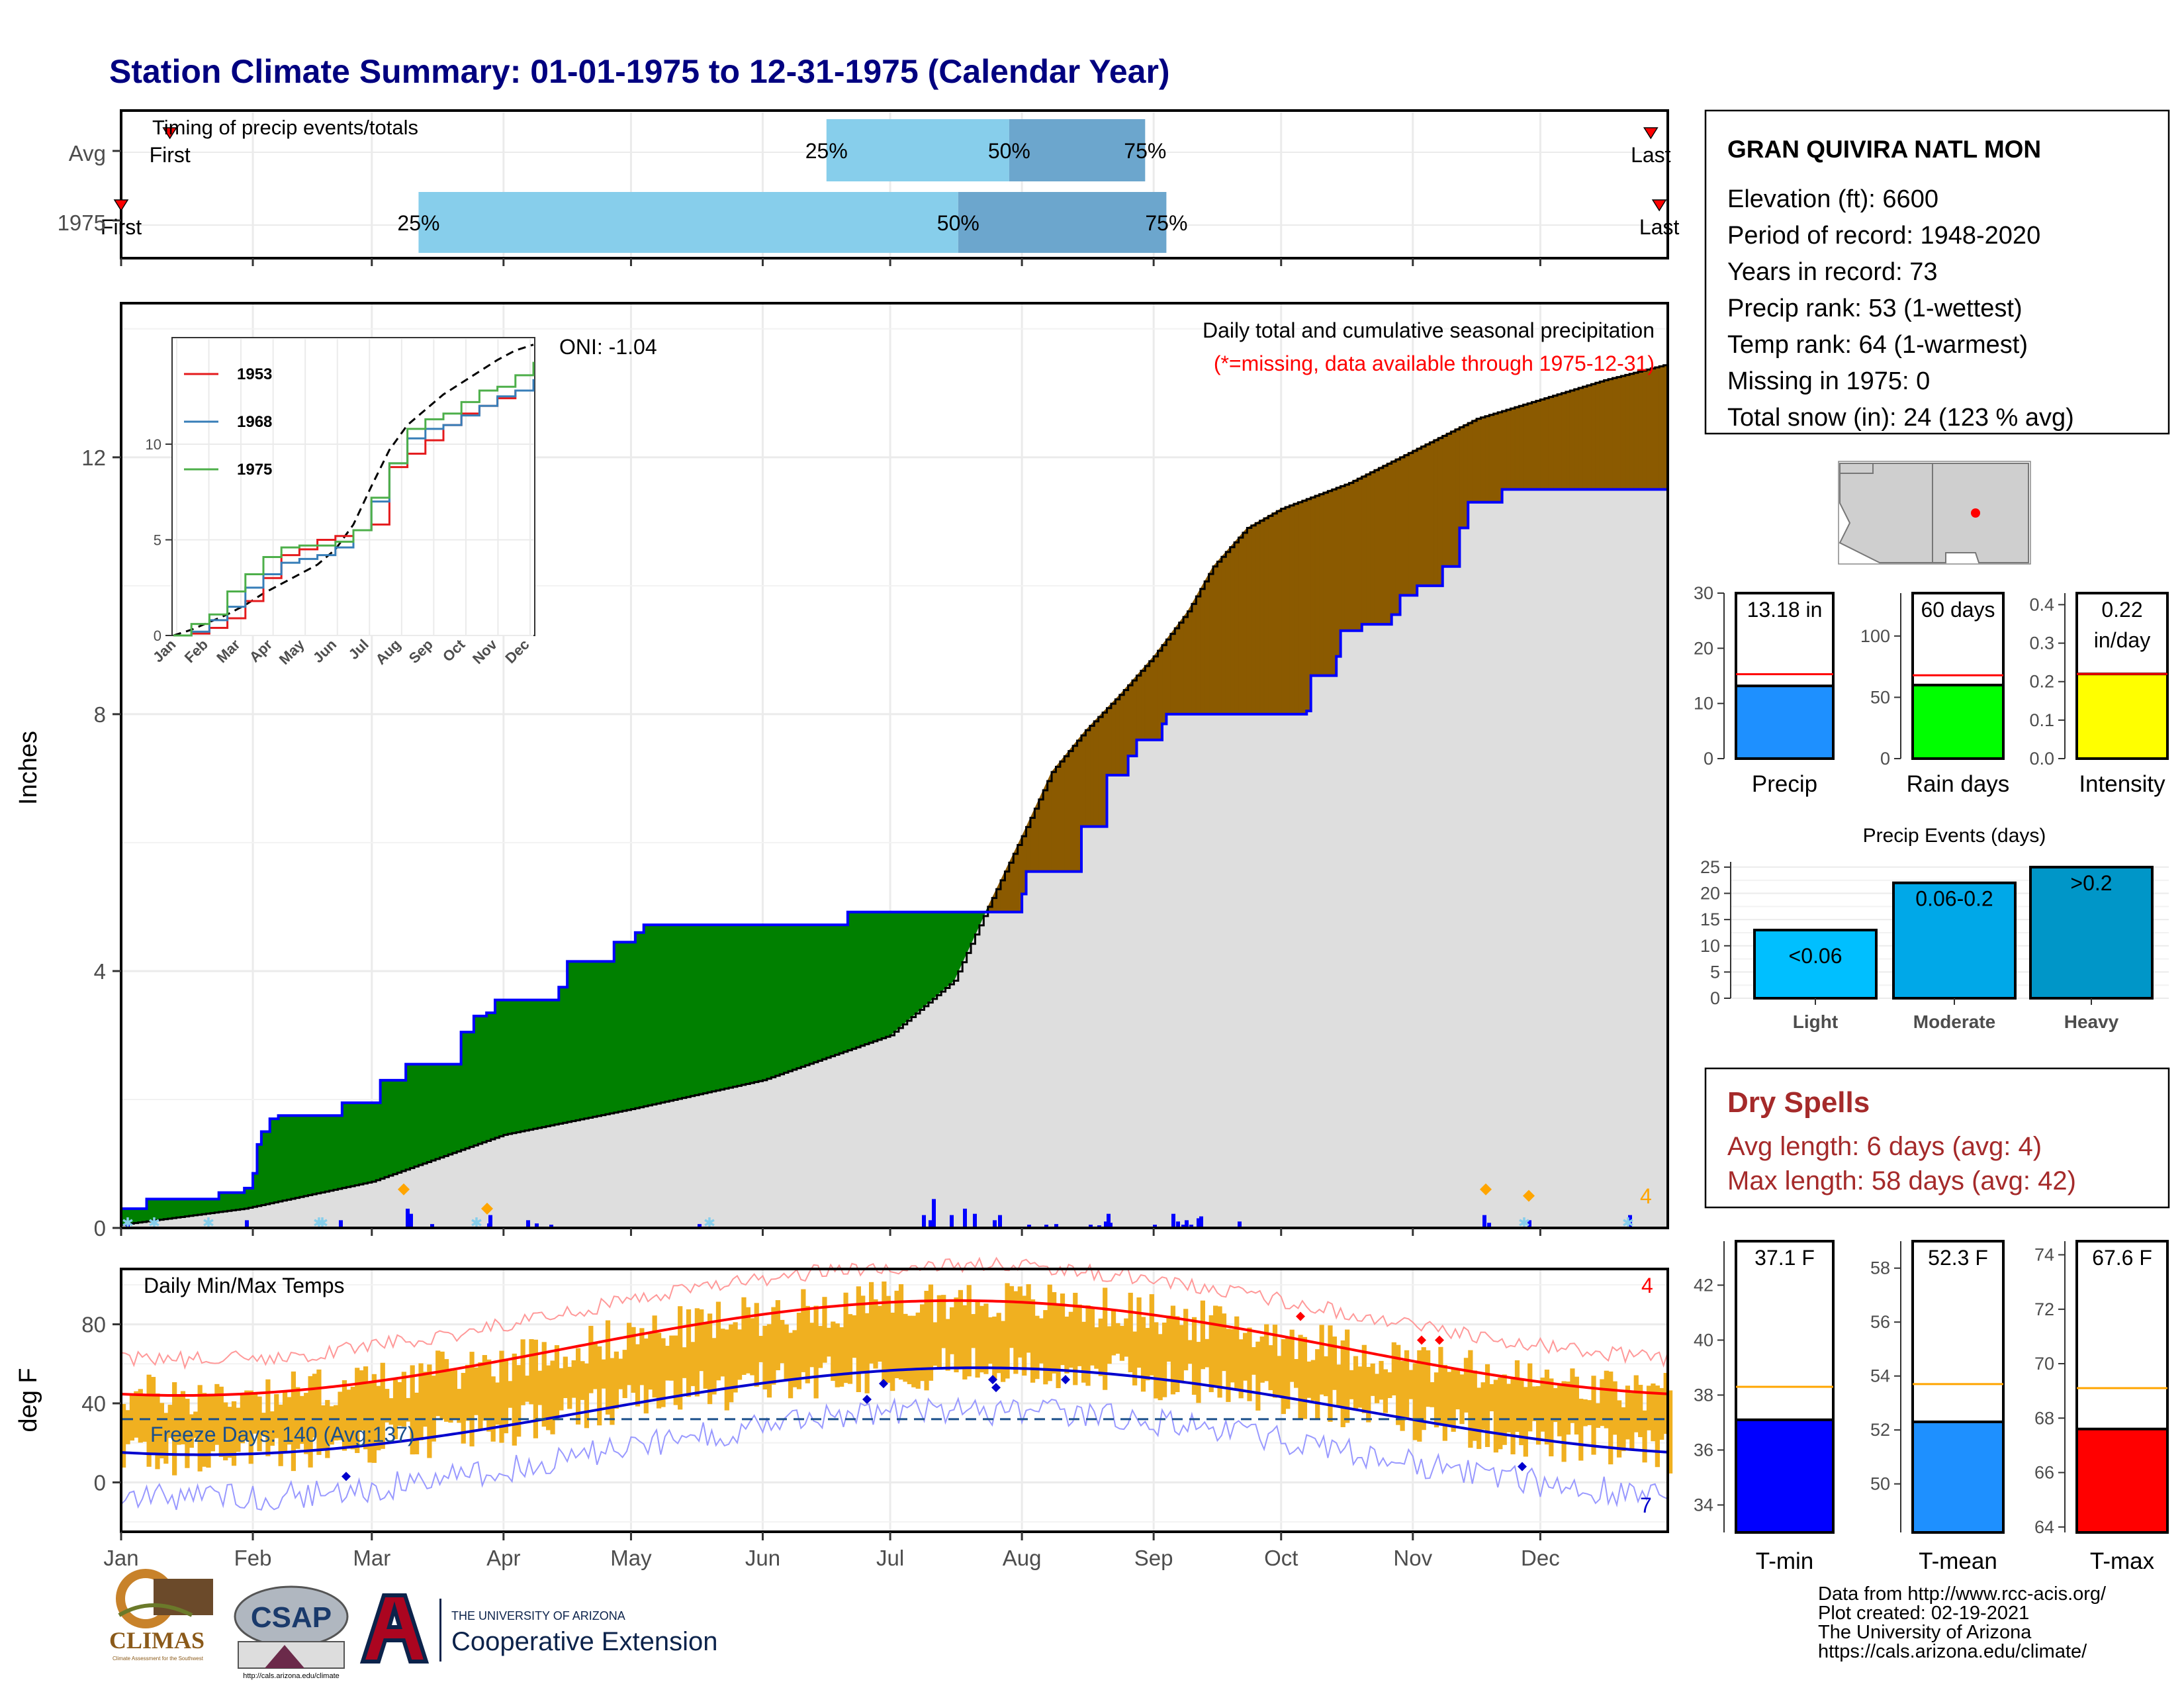 Image resolution: width=2184 pixels, height=1688 pixels. Describe the element at coordinates (1954, 899) in the screenshot. I see `events-bar-label: 0.06-0.2` at that location.